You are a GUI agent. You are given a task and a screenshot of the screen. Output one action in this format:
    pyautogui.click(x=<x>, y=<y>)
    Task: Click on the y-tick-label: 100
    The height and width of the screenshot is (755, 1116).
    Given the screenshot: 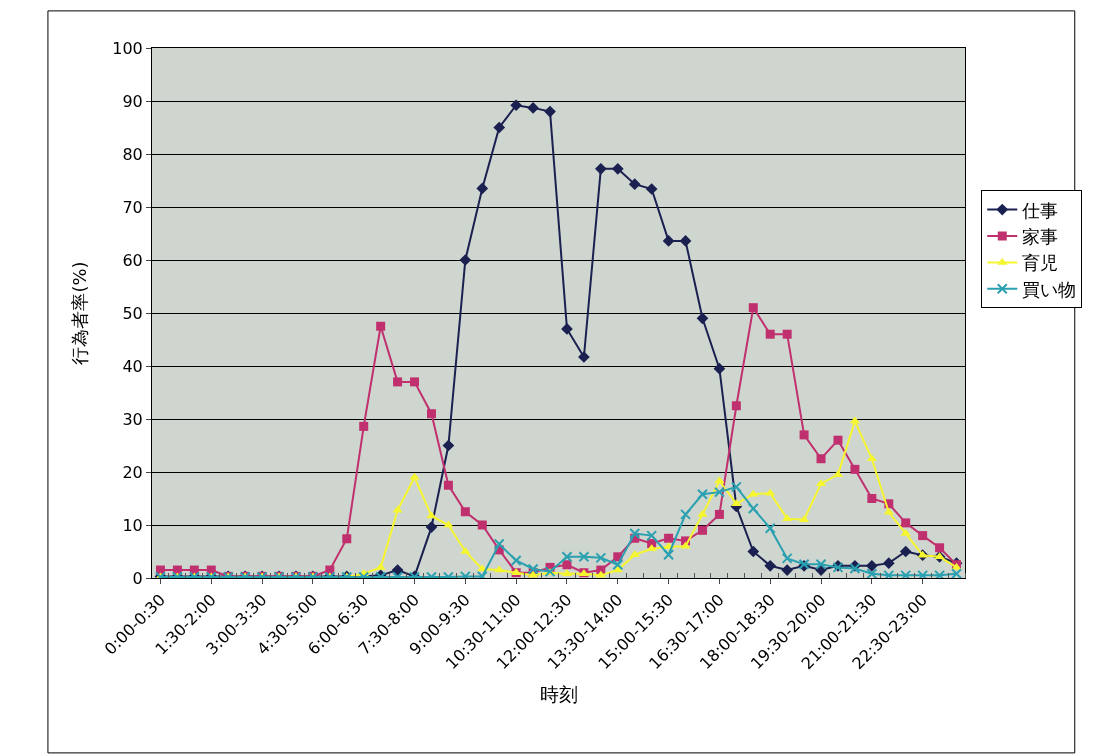 What is the action you would take?
    pyautogui.click(x=127, y=48)
    